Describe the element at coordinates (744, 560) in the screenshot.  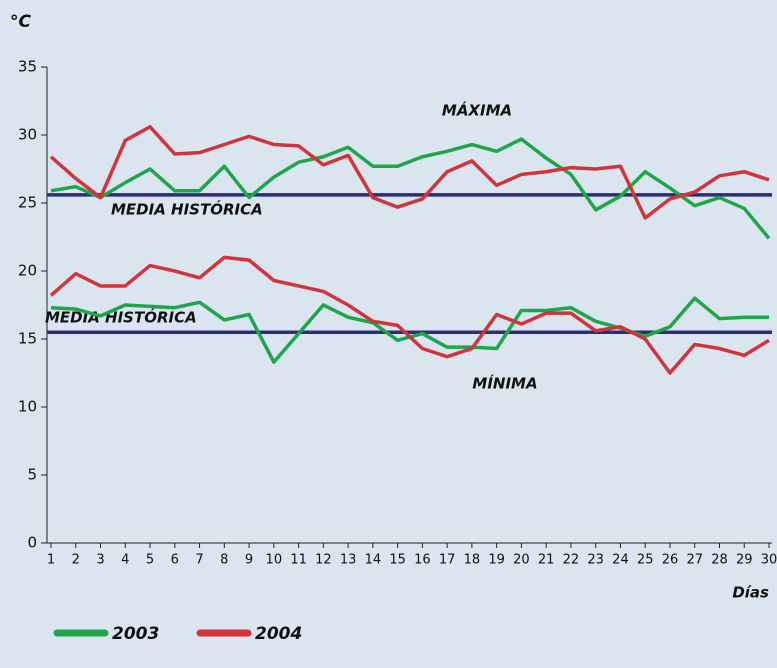
I see `x-tick-label: 29` at that location.